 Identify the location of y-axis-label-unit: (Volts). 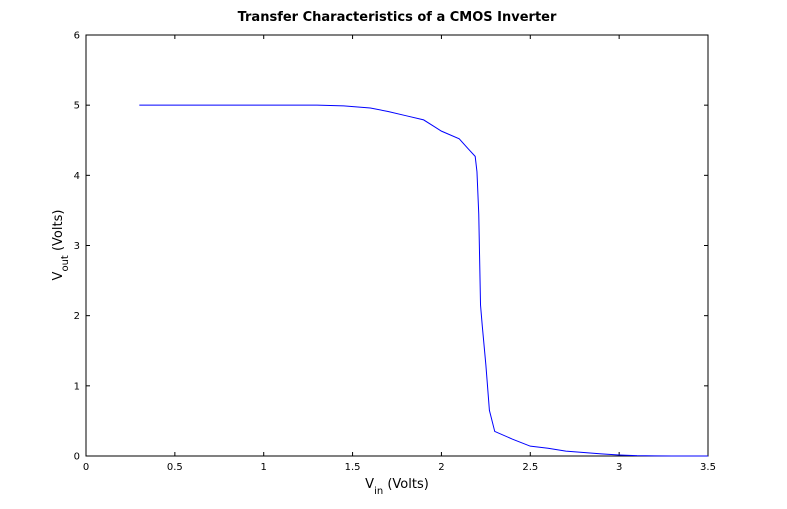
(58, 233).